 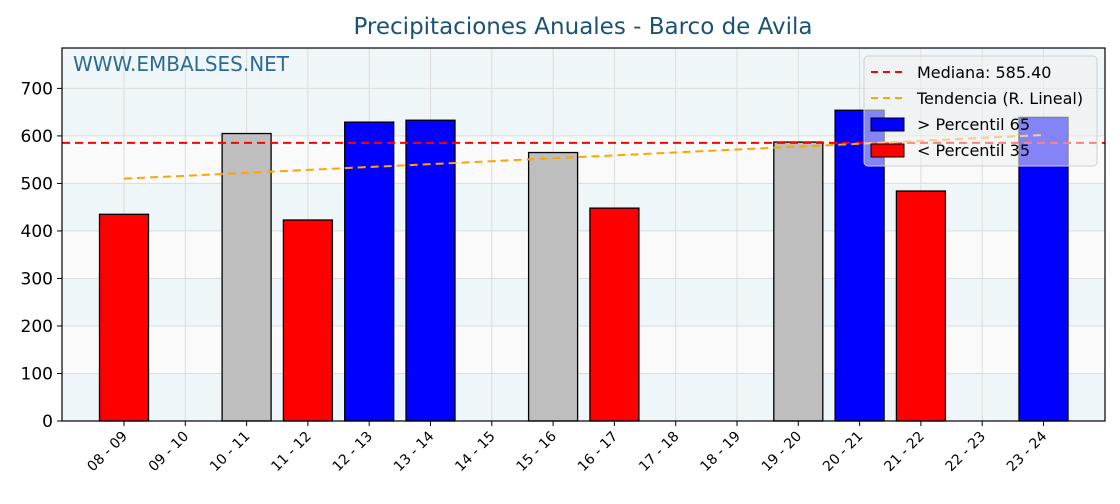 What do you see at coordinates (181, 64) in the screenshot?
I see `watermark: WWW.EMBALSES.NET` at bounding box center [181, 64].